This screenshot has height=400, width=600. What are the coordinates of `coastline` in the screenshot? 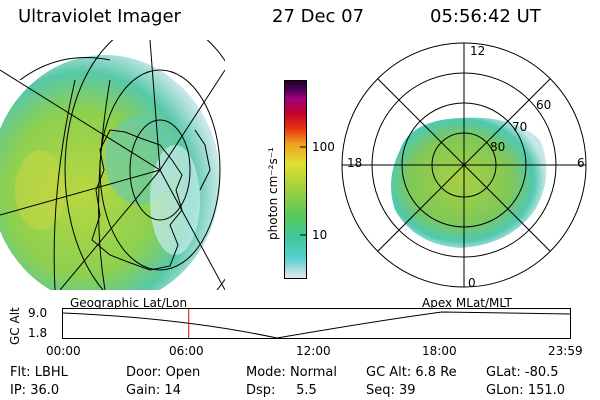 It's located at (137, 200).